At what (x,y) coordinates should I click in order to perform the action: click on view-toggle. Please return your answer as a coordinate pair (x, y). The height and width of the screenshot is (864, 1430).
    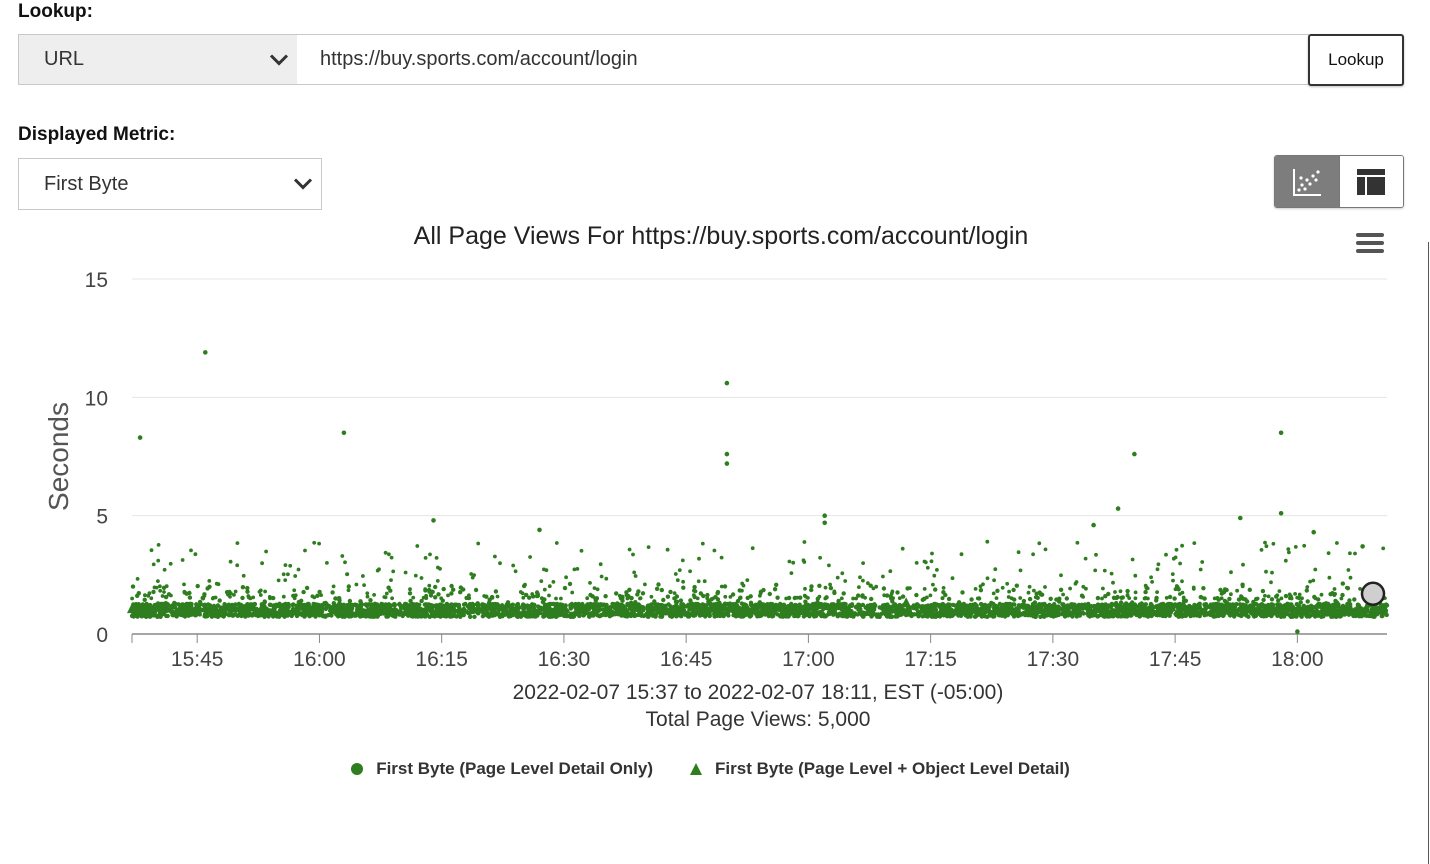
    Looking at the image, I should click on (1339, 181).